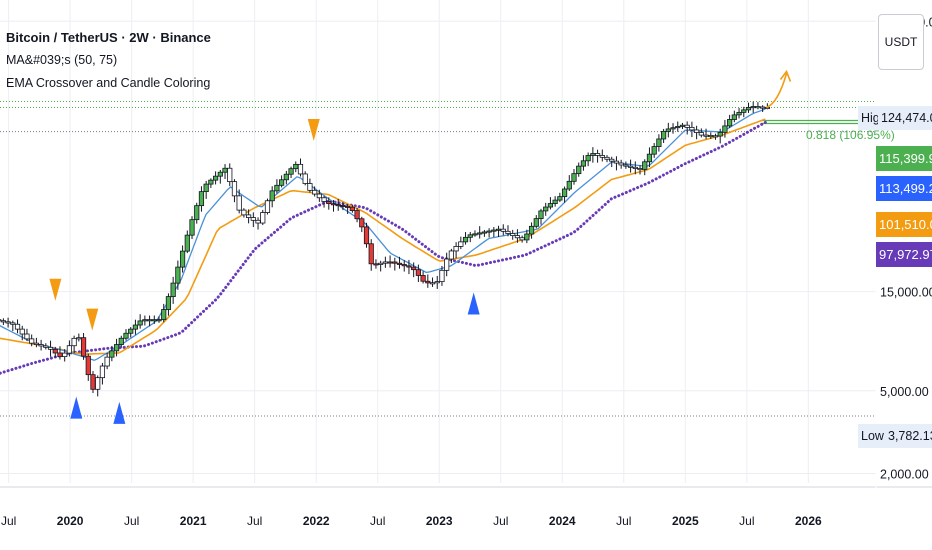 The image size is (932, 550). I want to click on sell-signal-marker, so click(92, 319).